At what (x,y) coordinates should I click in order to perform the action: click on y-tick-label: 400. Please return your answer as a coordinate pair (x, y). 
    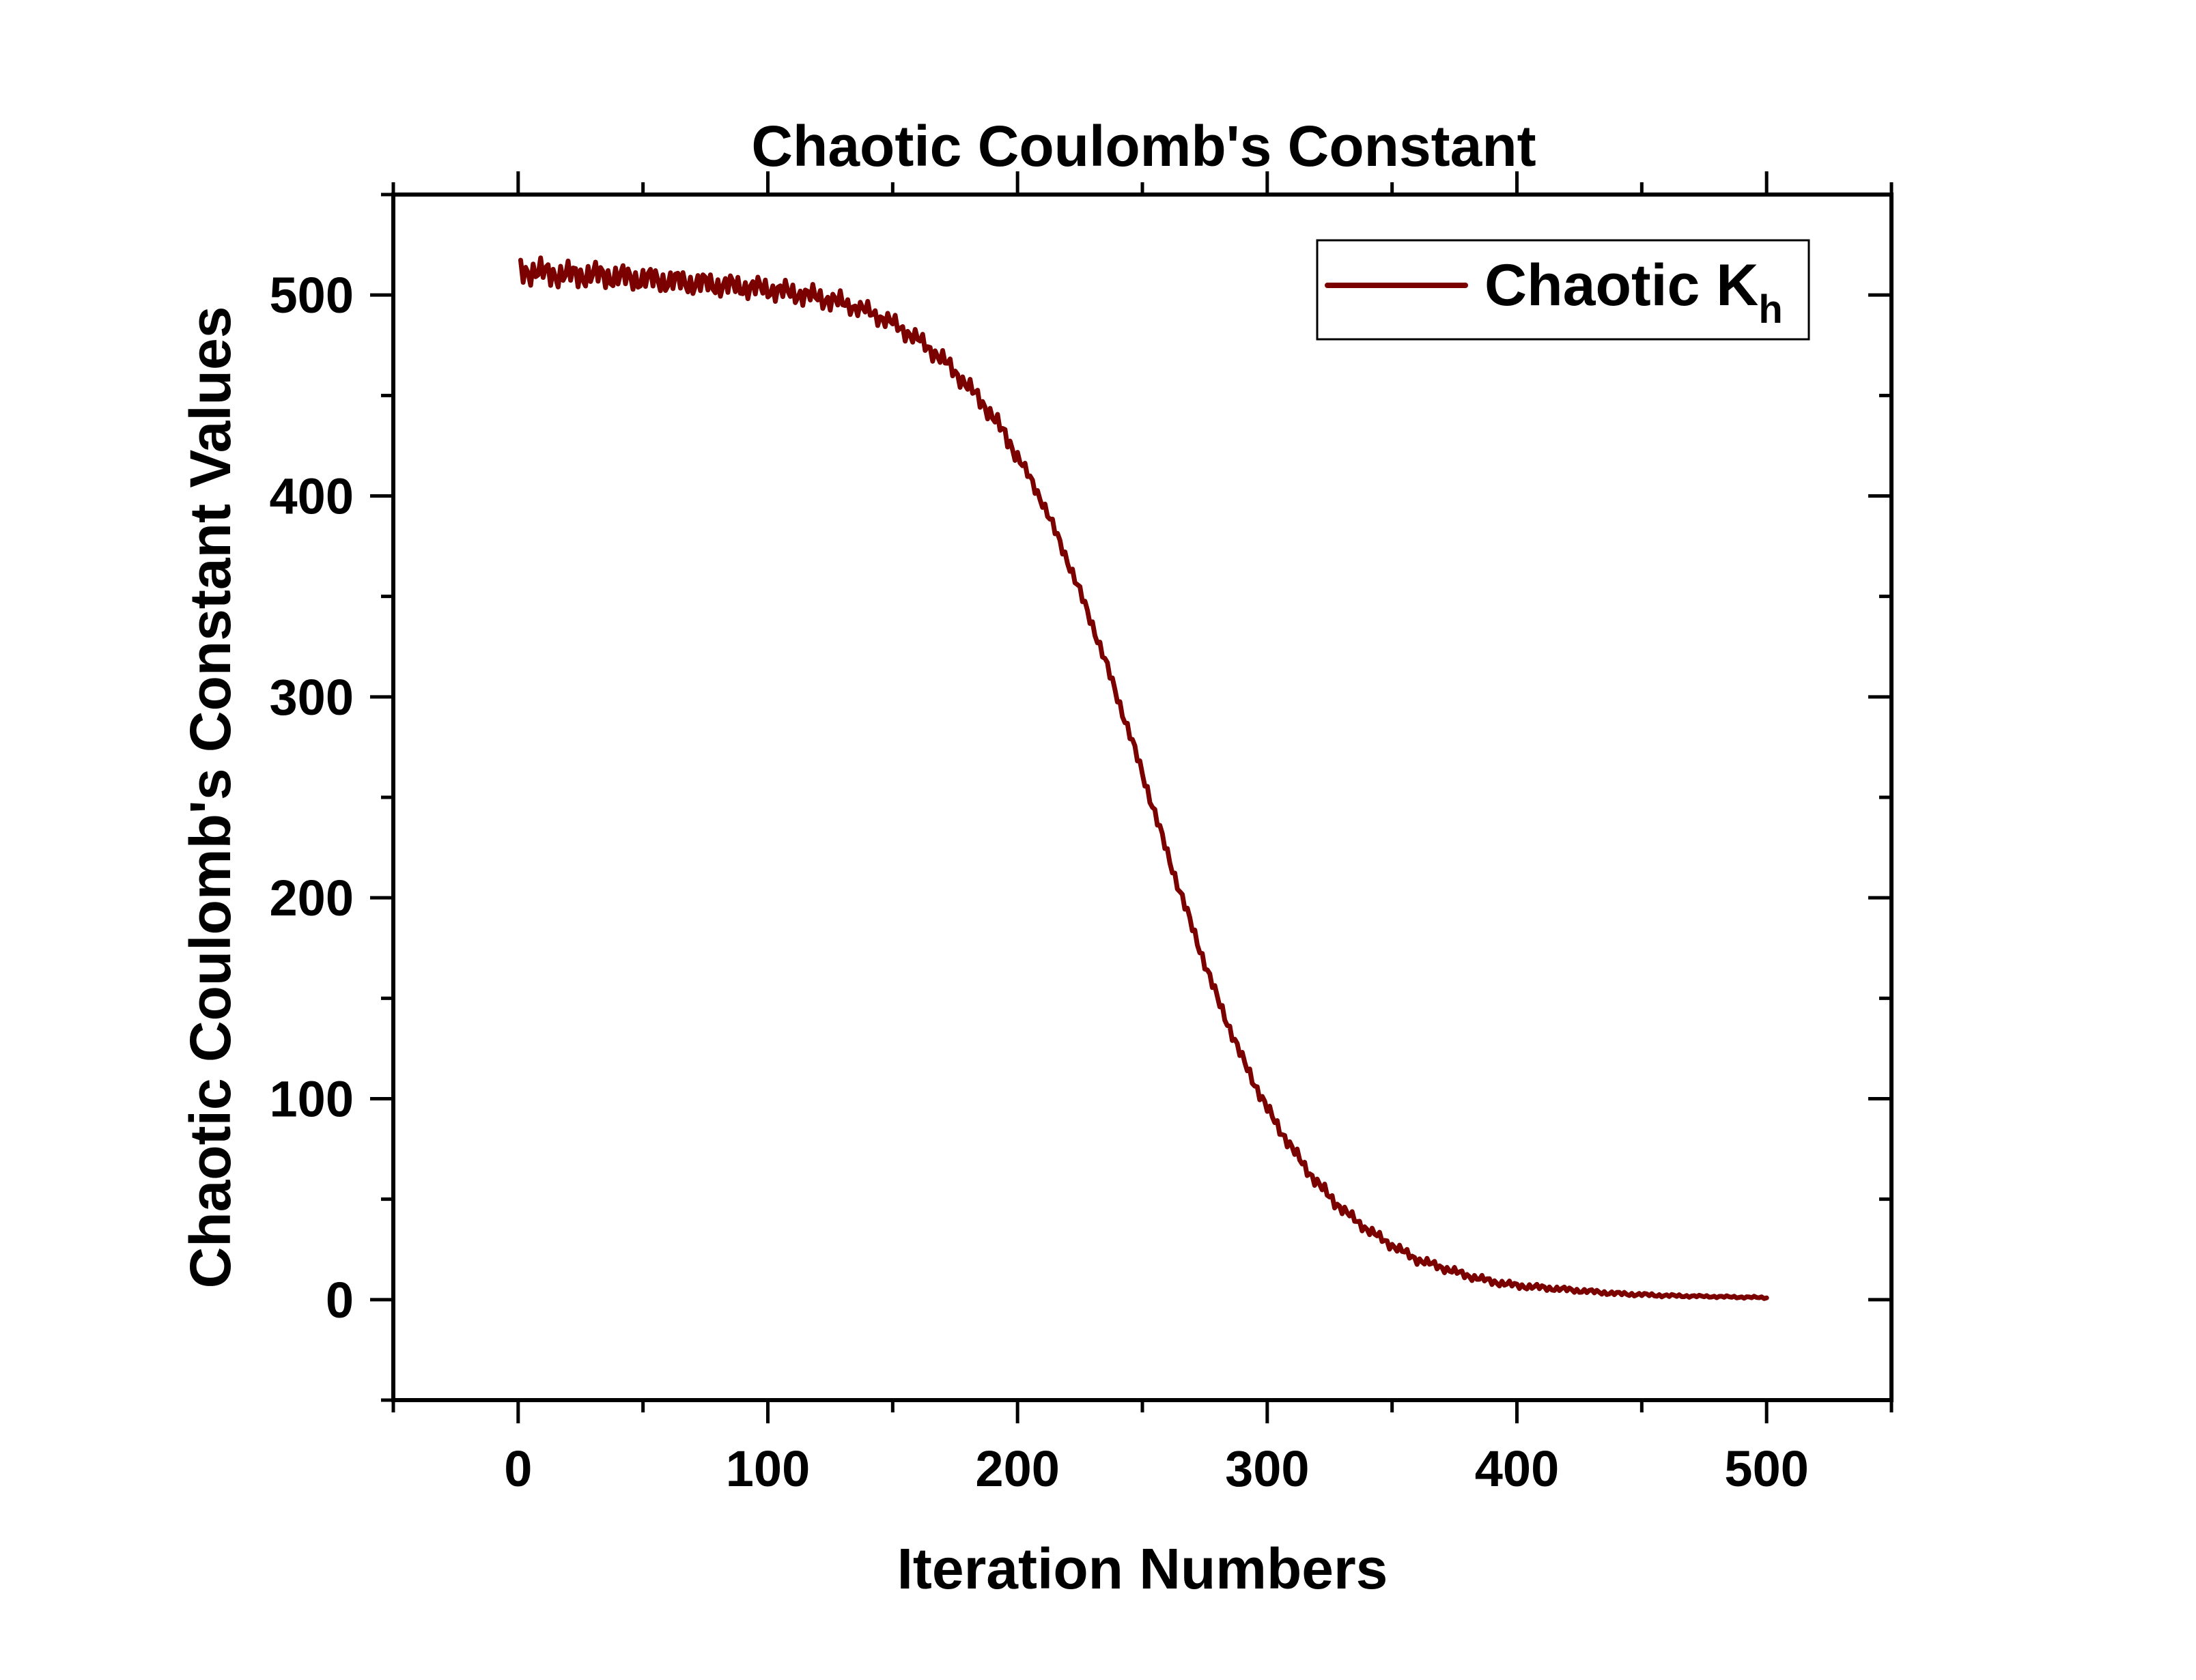
    Looking at the image, I should click on (312, 496).